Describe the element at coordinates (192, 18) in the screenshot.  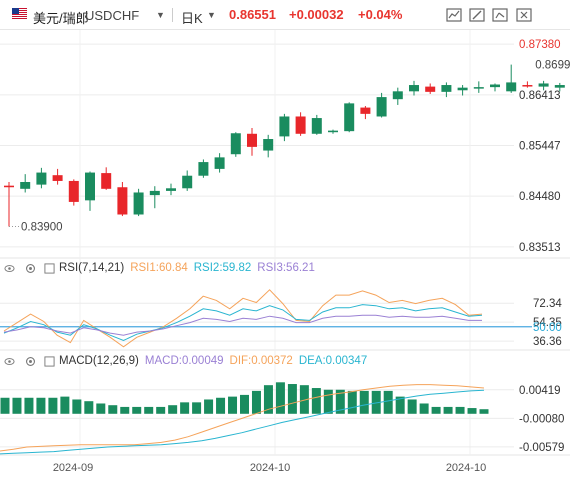
I see `period-selector: 日K` at that location.